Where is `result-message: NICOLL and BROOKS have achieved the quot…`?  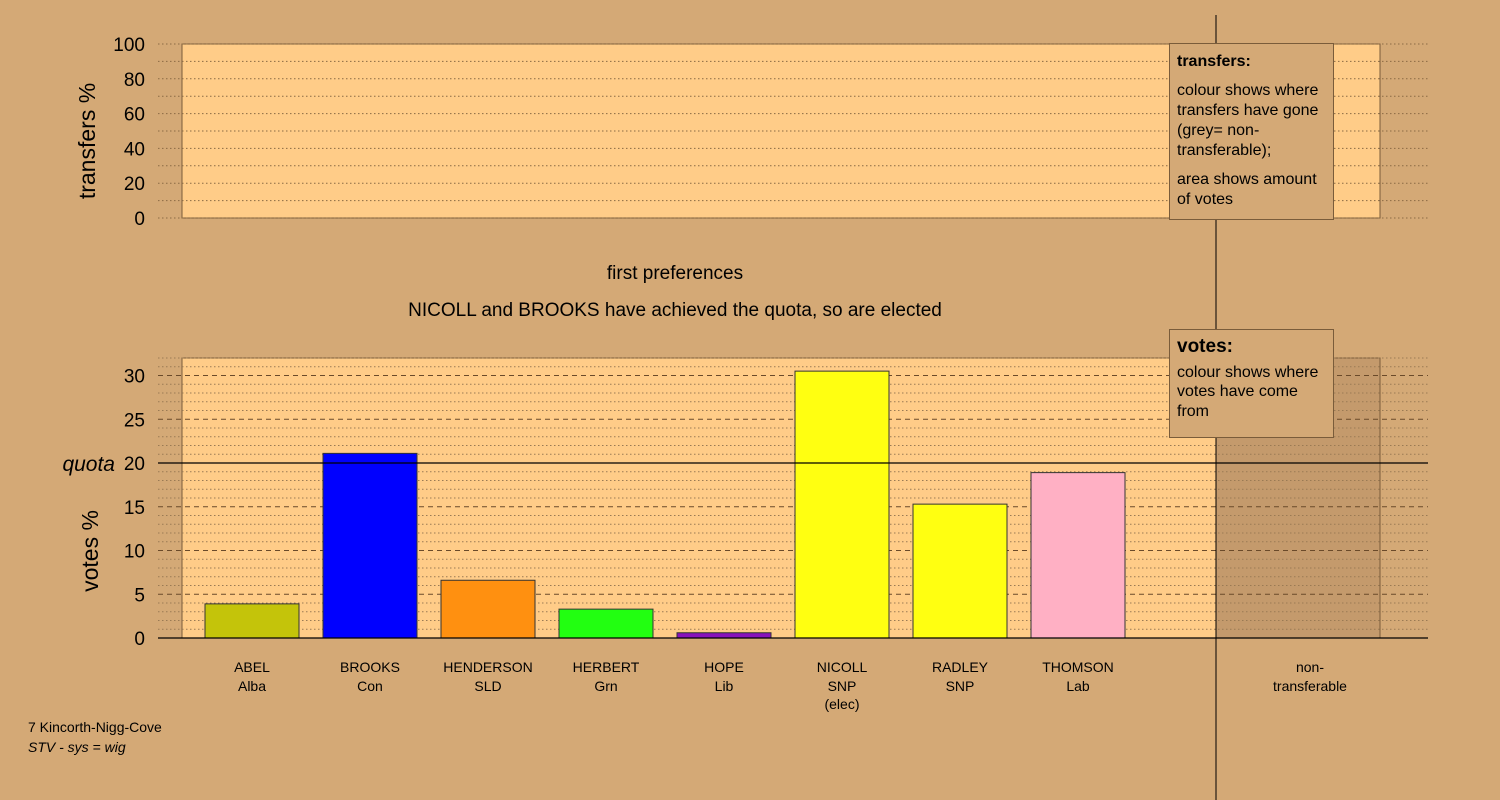
result-message: NICOLL and BROOKS have achieved the quot… is located at coordinates (675, 310).